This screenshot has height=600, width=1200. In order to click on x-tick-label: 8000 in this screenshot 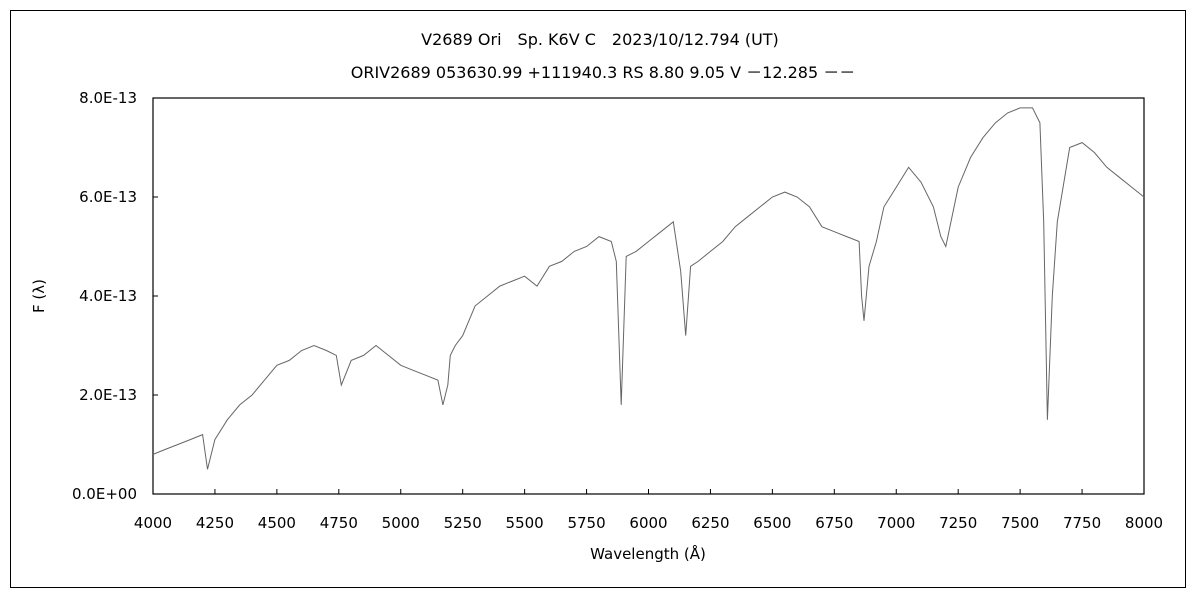, I will do `click(1144, 523)`.